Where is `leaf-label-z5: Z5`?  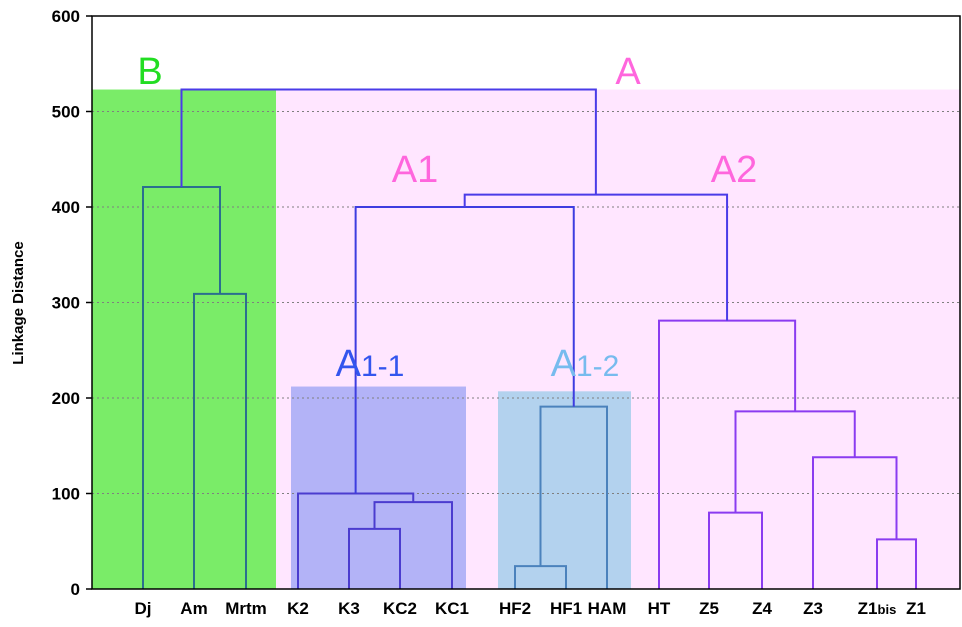
leaf-label-z5: Z5 is located at coordinates (709, 608).